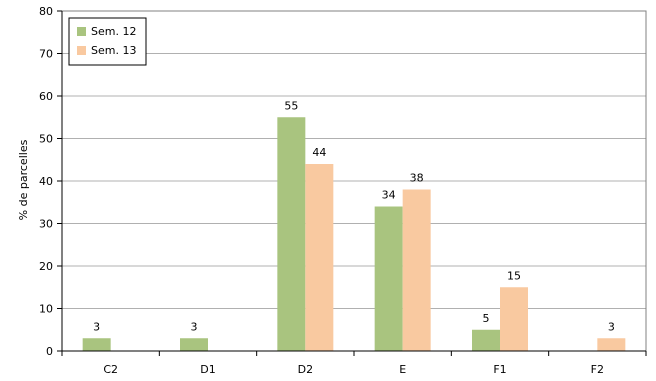 The image size is (656, 381). Describe the element at coordinates (46, 309) in the screenshot. I see `y-tick-label-10: 10` at that location.